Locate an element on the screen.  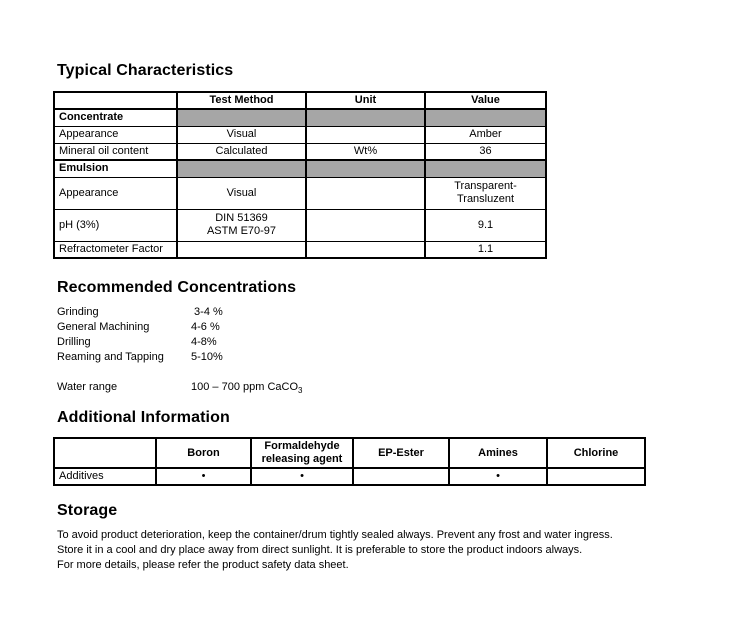
cell-test-method: DIN 51369 ASTM E70-97 is located at coordinates (241, 225).